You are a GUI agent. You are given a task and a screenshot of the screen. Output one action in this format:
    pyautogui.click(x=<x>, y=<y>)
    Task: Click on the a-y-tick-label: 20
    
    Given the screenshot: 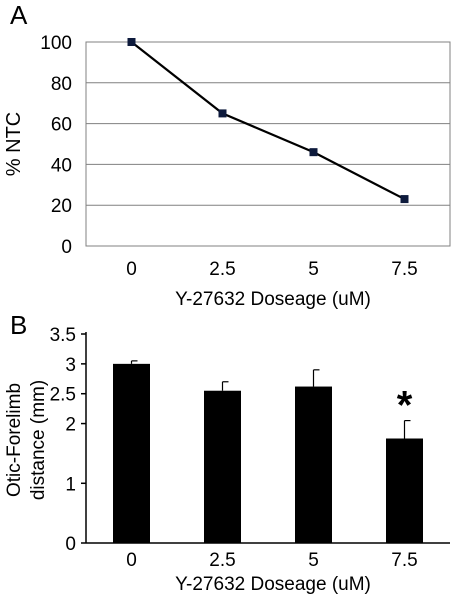 What is the action you would take?
    pyautogui.click(x=61, y=206)
    